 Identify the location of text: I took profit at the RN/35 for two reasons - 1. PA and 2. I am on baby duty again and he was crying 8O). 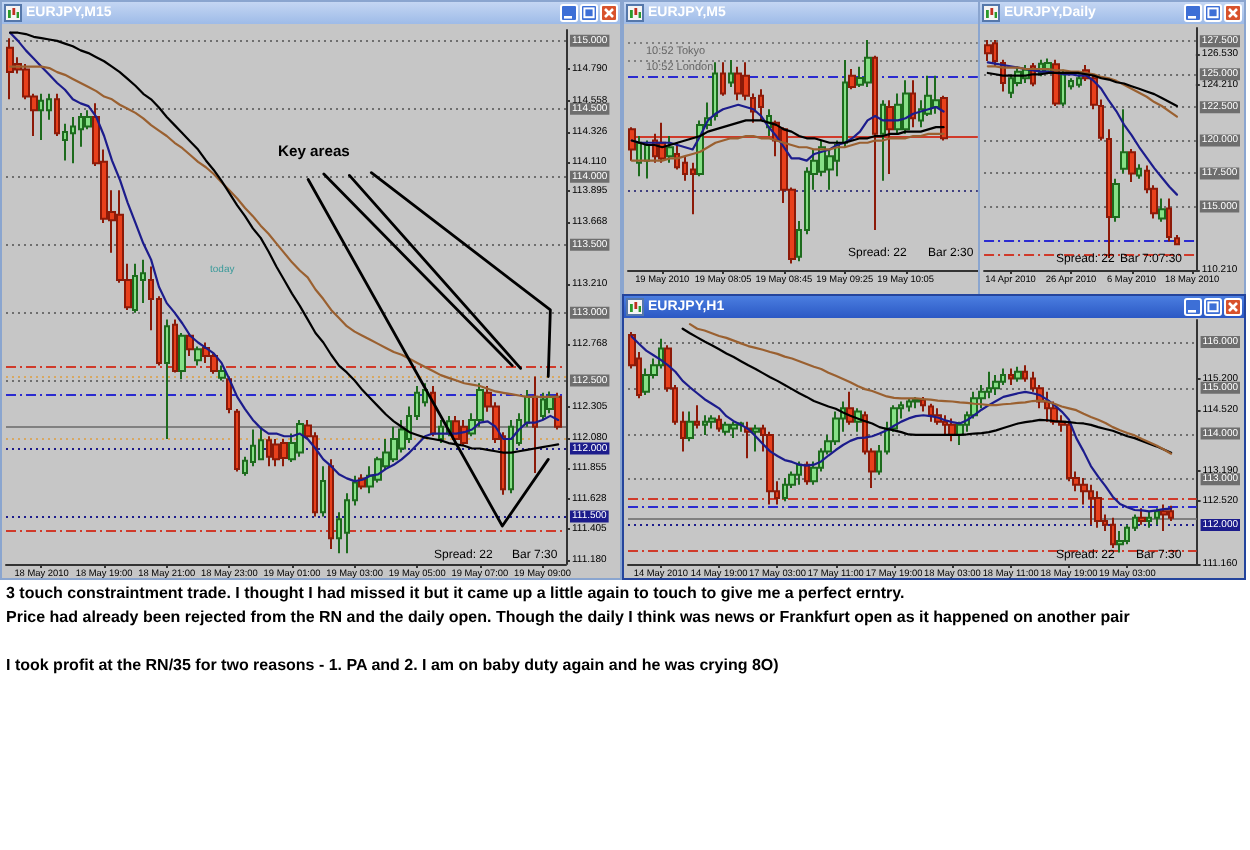
(392, 665).